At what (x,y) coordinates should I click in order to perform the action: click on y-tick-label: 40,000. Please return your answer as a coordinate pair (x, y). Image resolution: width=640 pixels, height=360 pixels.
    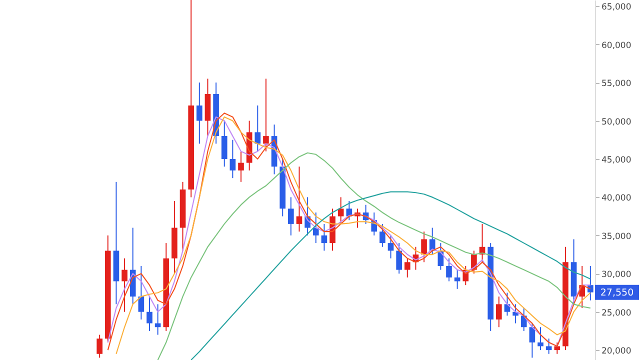
    Looking at the image, I should click on (617, 199).